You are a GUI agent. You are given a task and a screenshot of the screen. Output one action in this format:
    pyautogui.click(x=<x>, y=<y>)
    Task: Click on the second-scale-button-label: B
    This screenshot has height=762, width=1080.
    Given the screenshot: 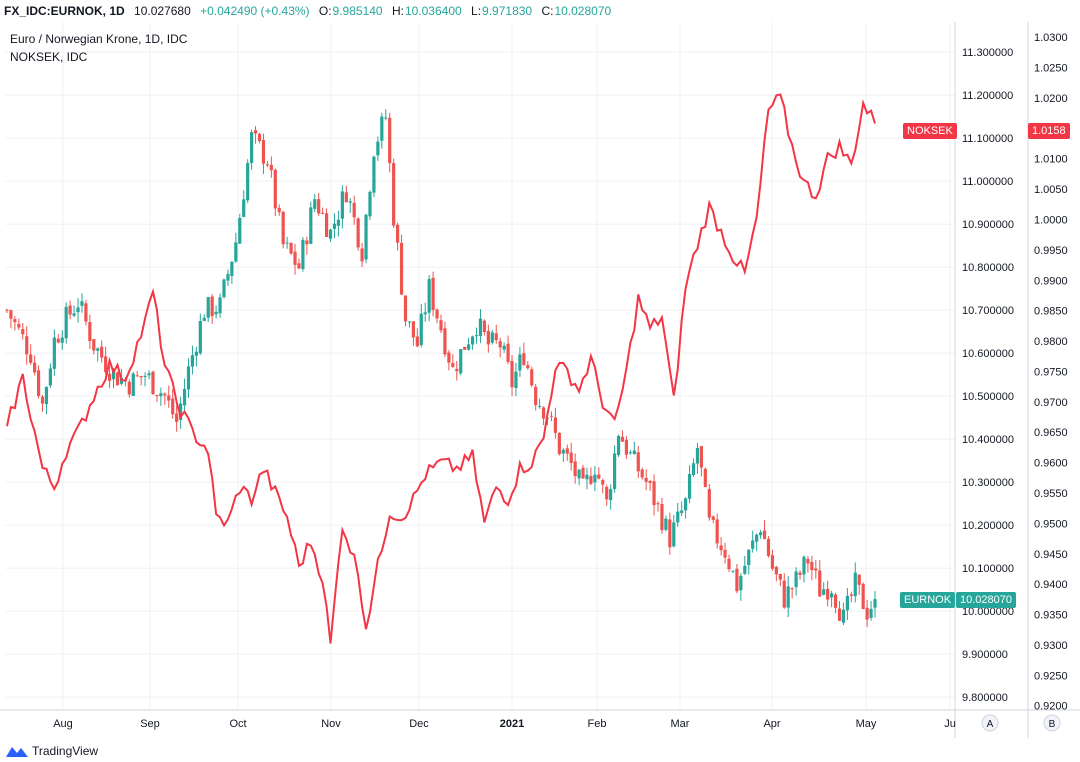 What is the action you would take?
    pyautogui.click(x=1052, y=724)
    